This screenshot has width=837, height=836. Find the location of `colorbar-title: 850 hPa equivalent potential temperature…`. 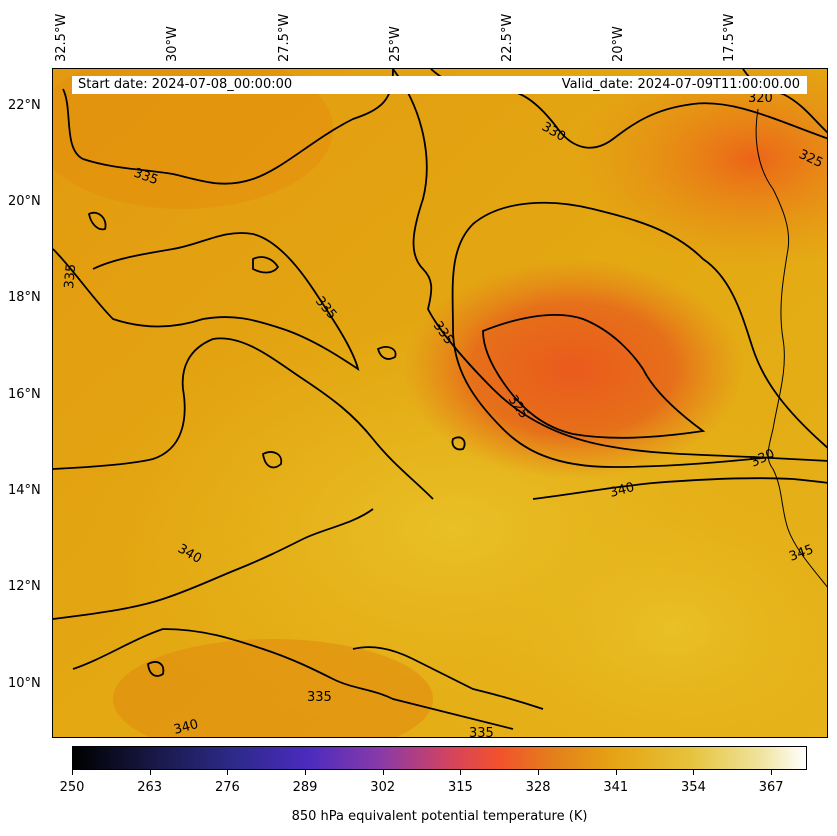

colorbar-title: 850 hPa equivalent potential temperature… is located at coordinates (439, 816).